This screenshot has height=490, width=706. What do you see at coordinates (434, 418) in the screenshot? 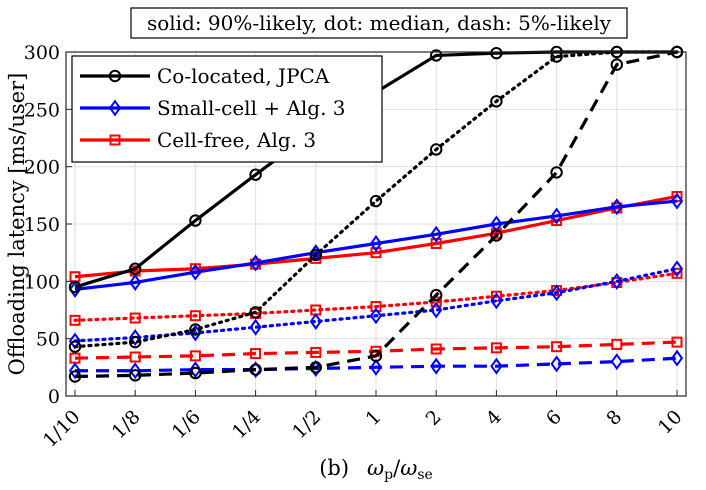
I see `x-tick-label: 2` at bounding box center [434, 418].